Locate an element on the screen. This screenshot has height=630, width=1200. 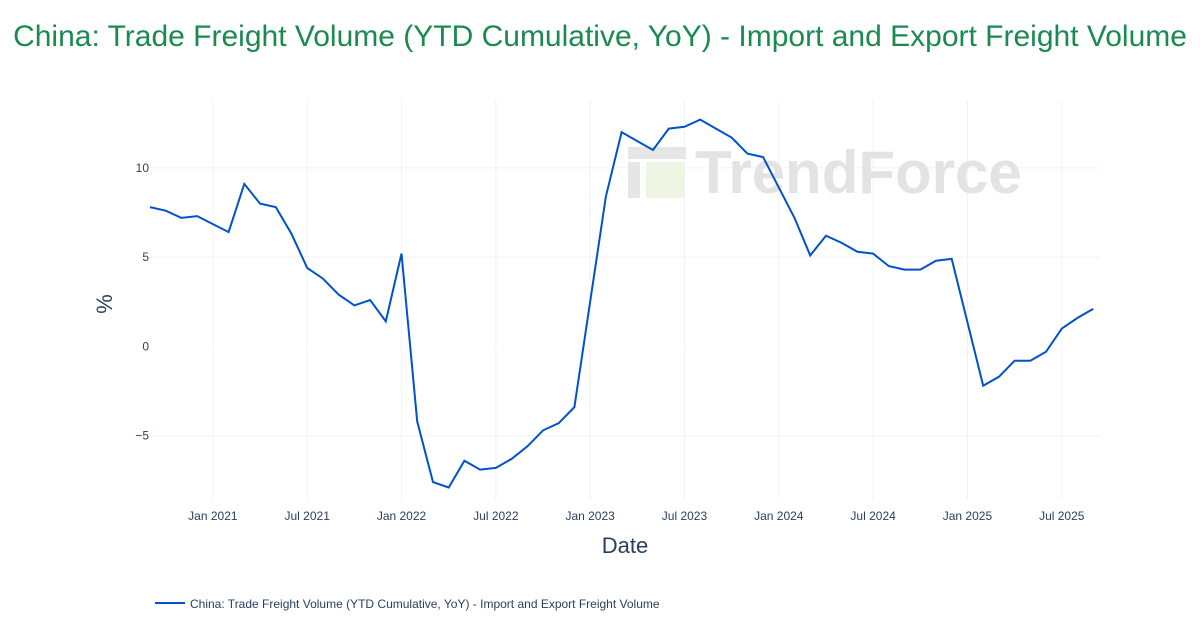
y-tick-label: 10 is located at coordinates (143, 168).